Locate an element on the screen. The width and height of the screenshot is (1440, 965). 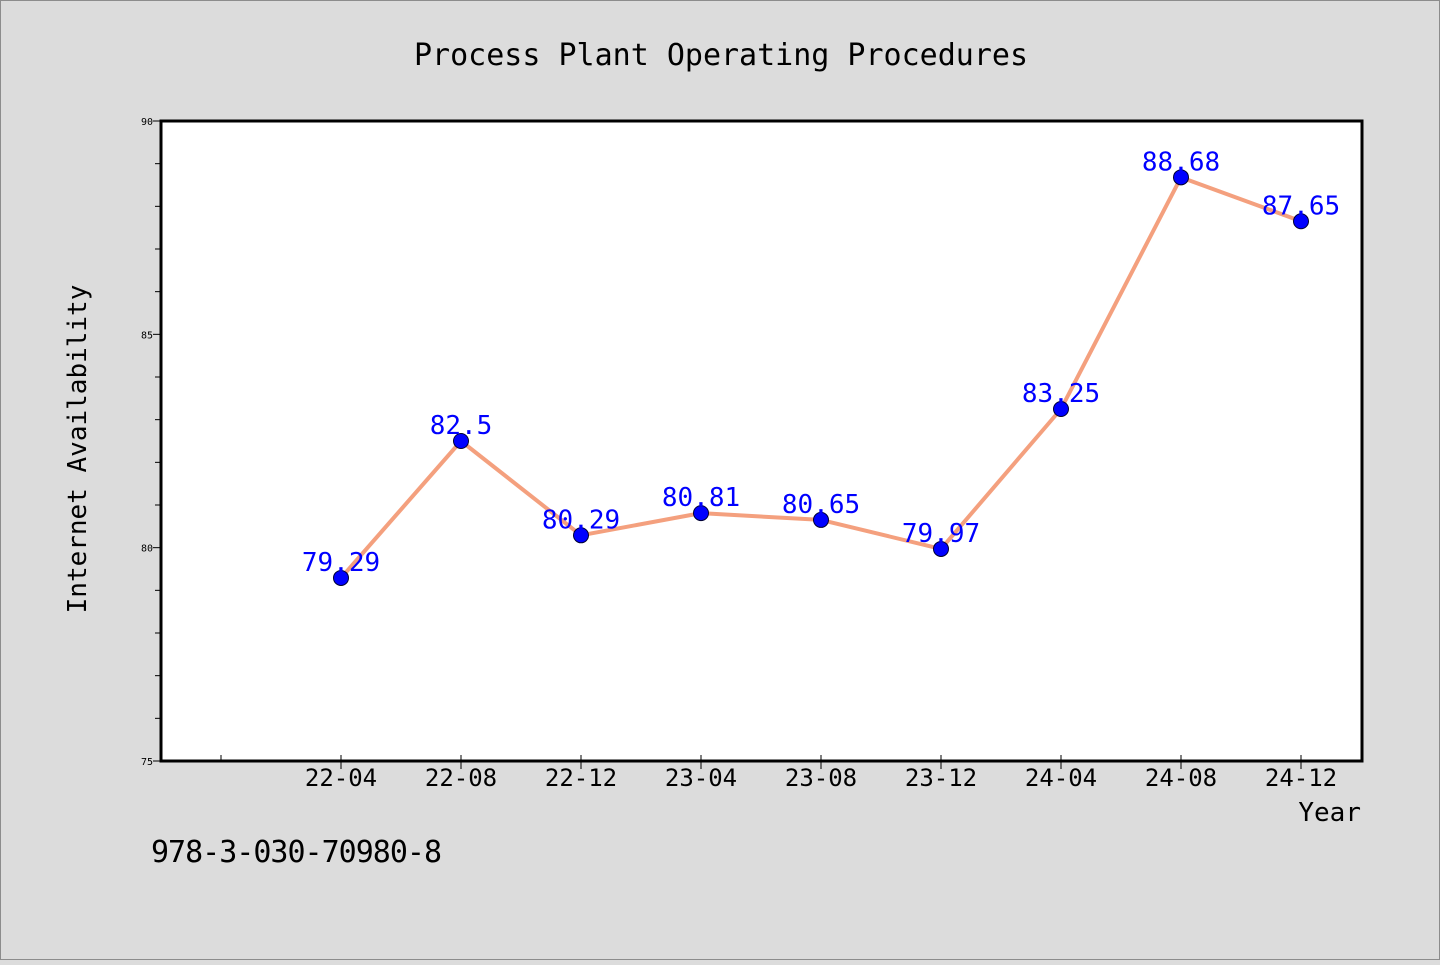
y-axis: 75 80 85 90 is located at coordinates (151, 442).